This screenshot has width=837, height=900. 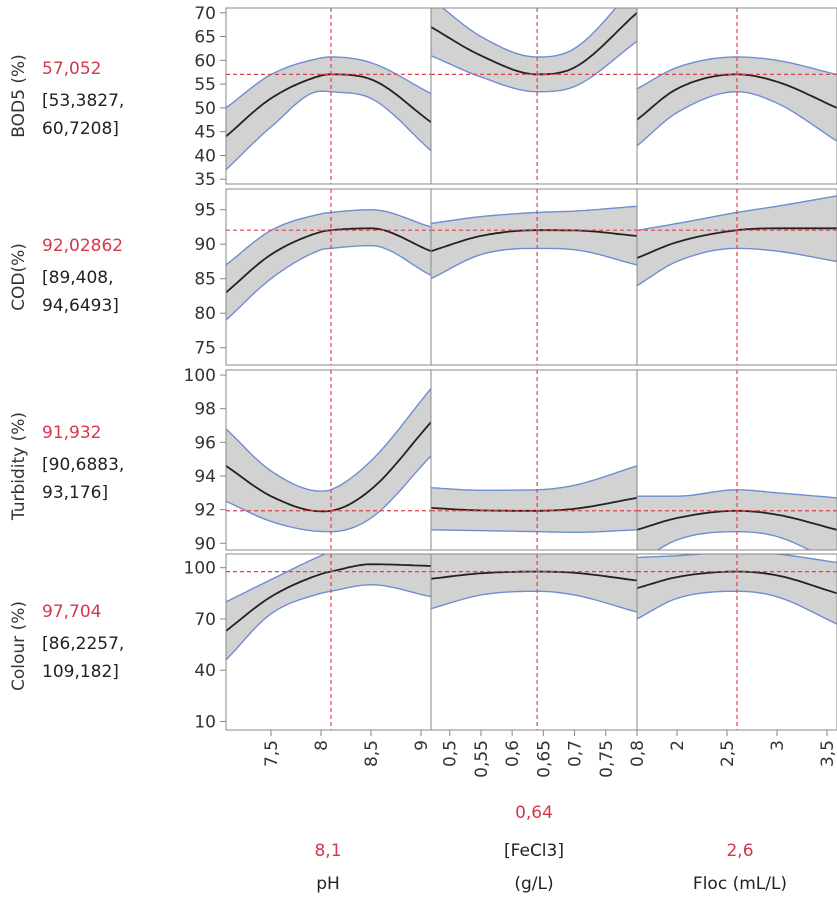 What do you see at coordinates (451, 753) in the screenshot?
I see `x-tick-label: 0,5` at bounding box center [451, 753].